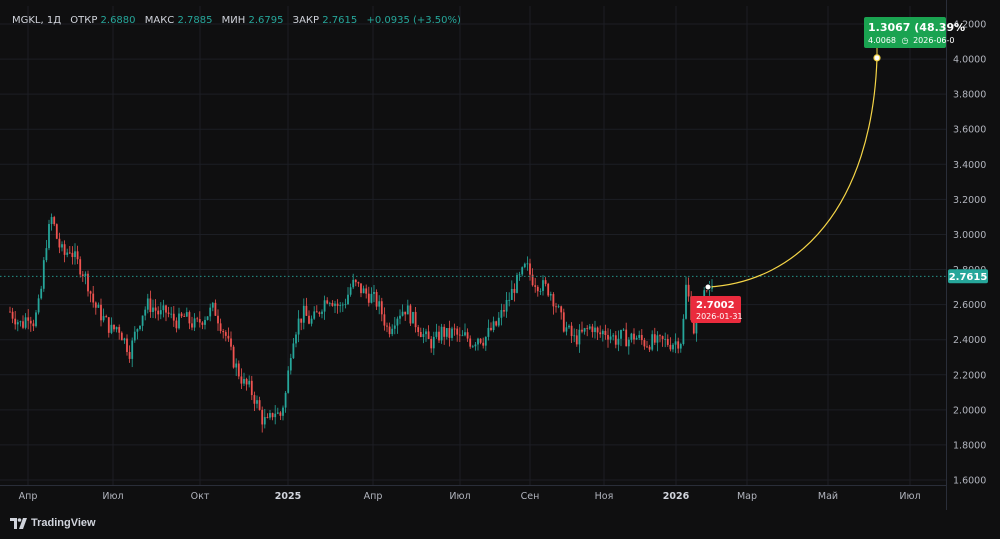 The width and height of the screenshot is (1000, 539). I want to click on time-tick-label: Май, so click(828, 496).